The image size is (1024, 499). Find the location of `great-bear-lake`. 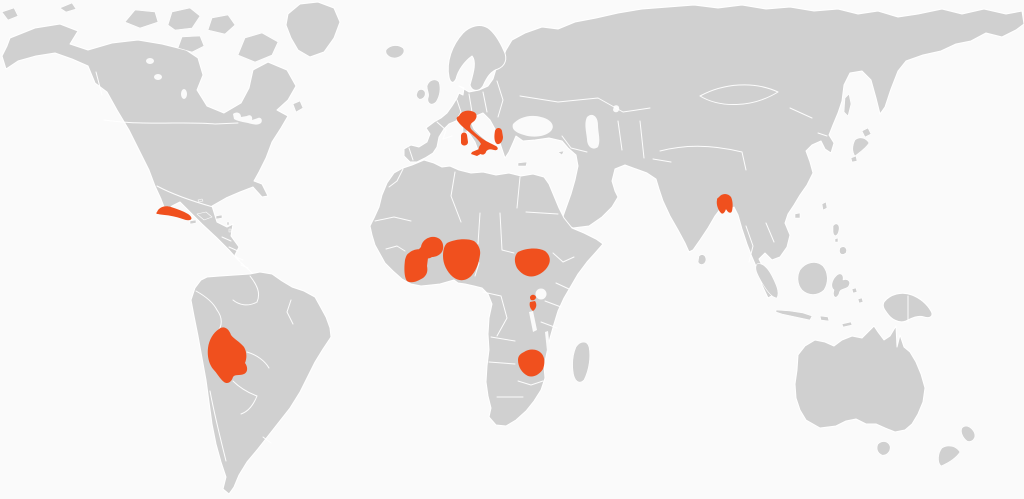

great-bear-lake is located at coordinates (150, 61).